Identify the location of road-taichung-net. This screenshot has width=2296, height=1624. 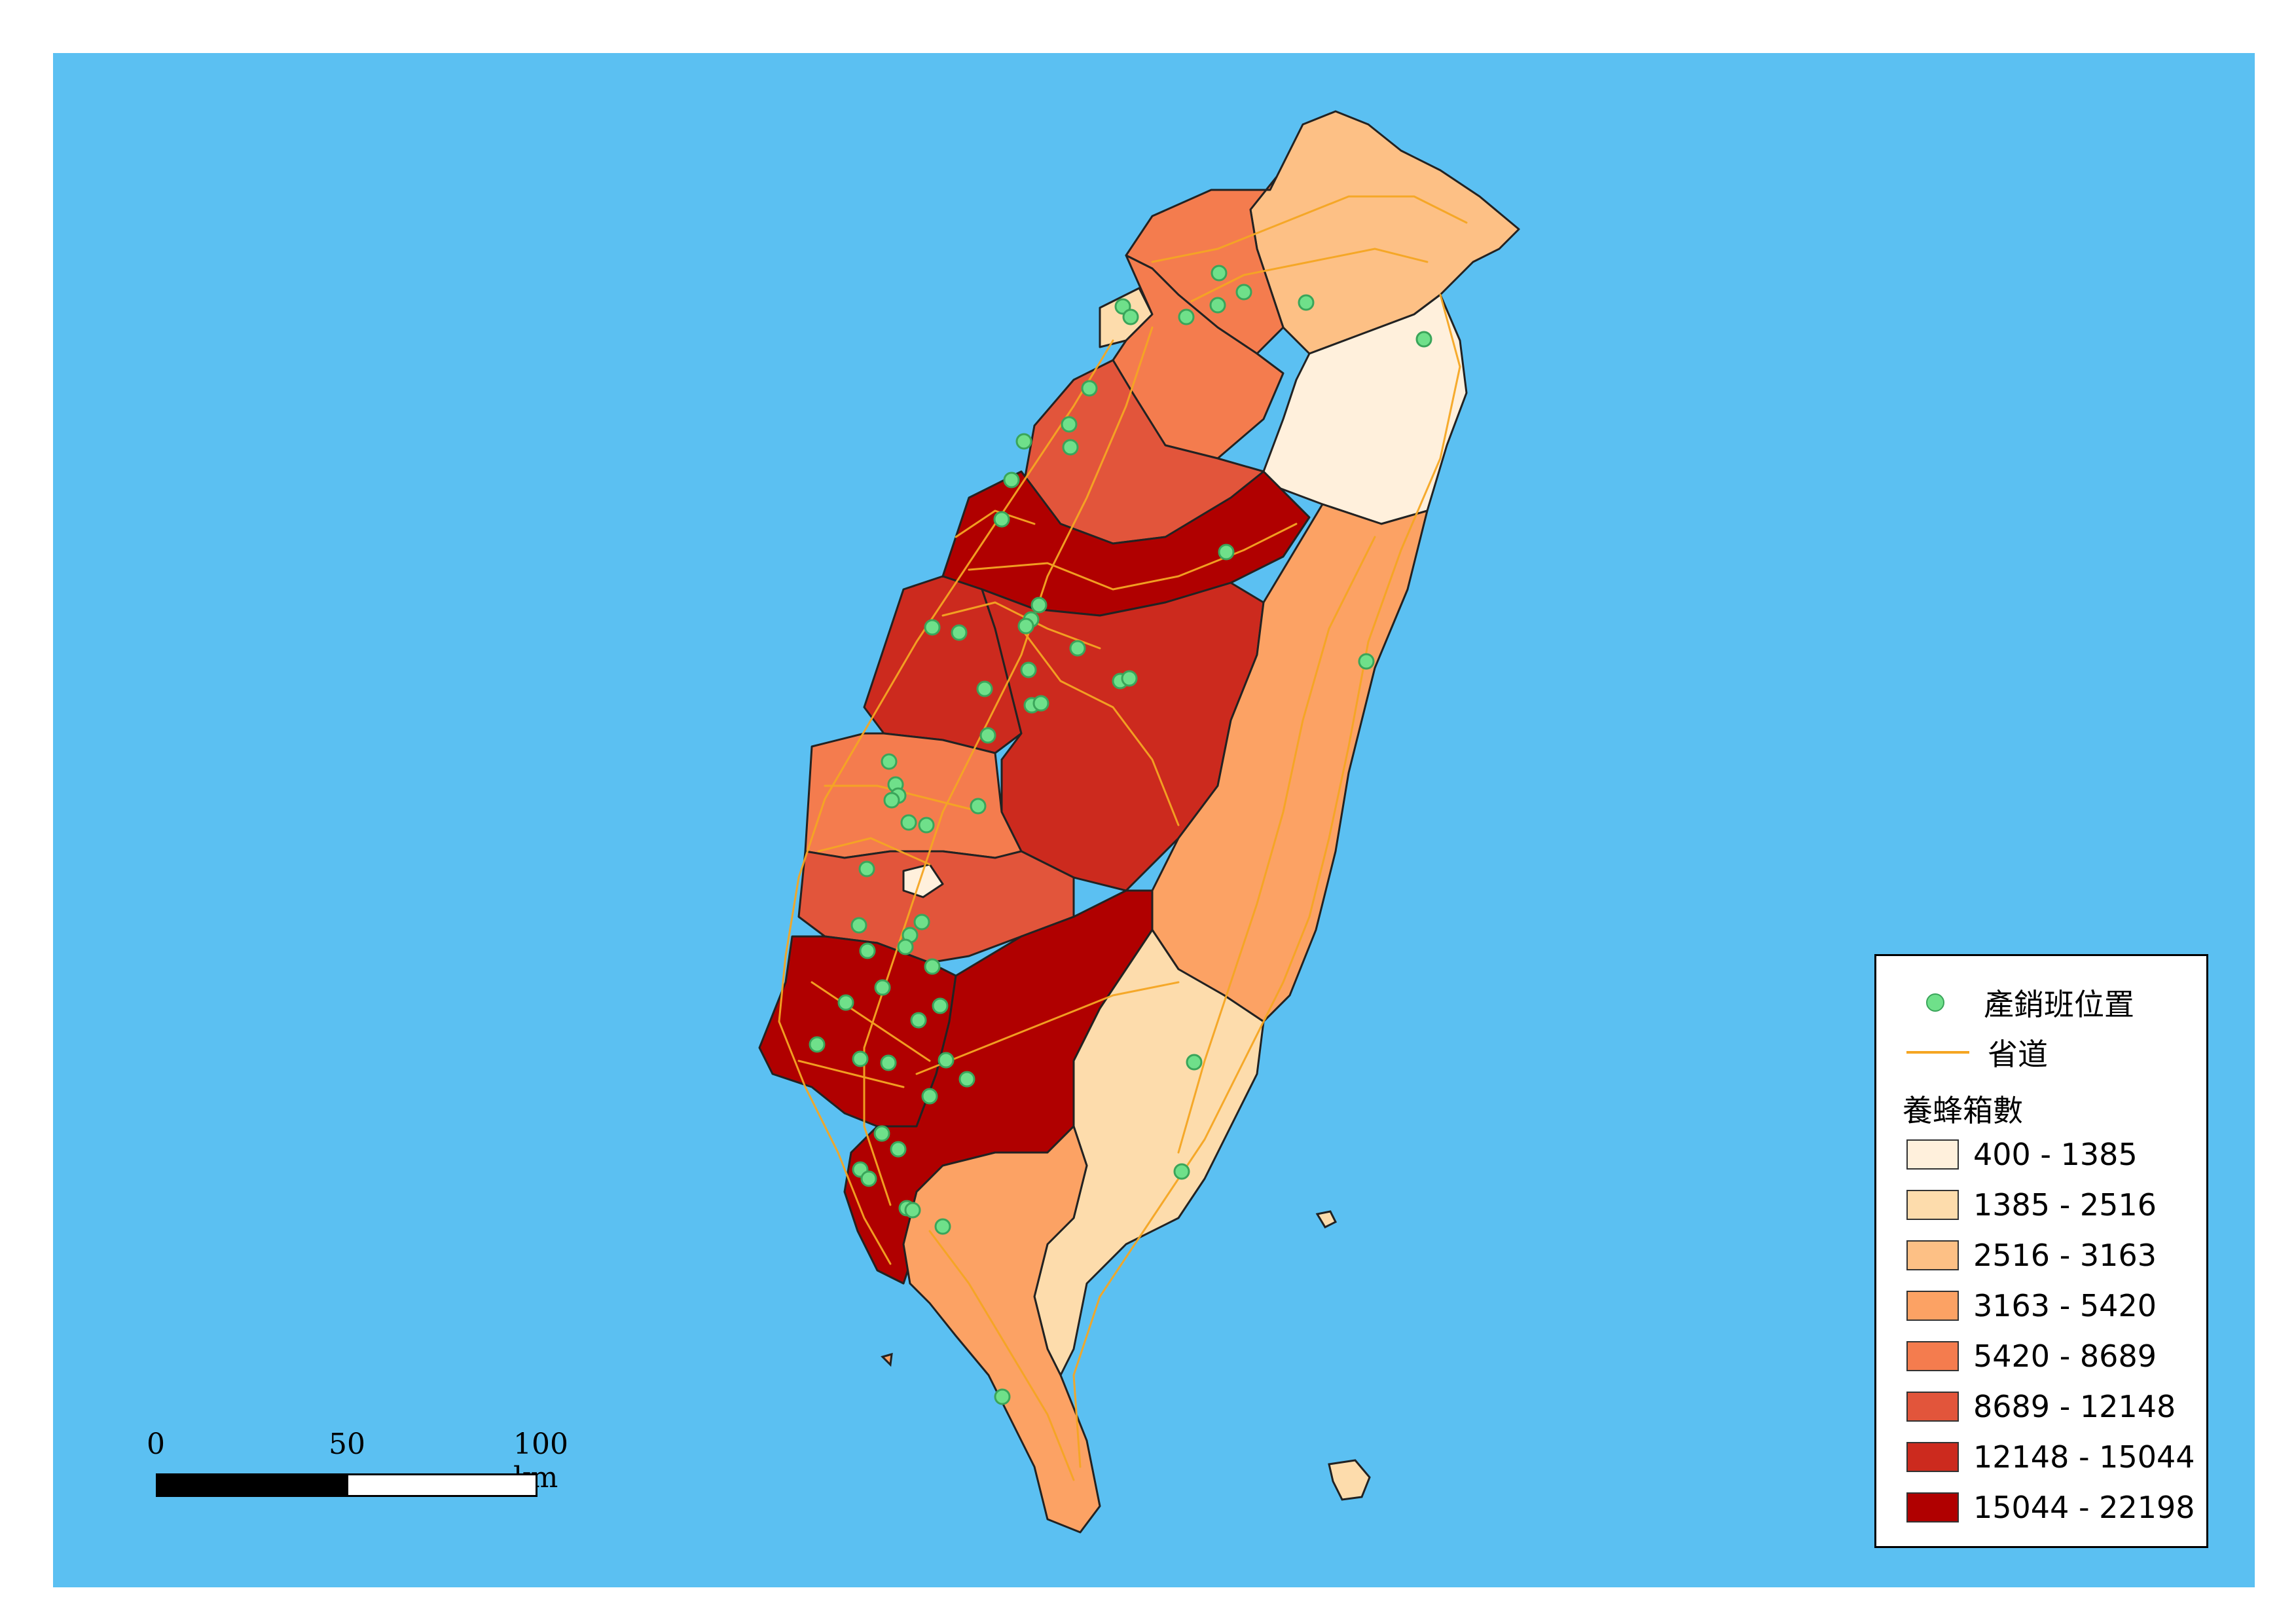
(1021, 579).